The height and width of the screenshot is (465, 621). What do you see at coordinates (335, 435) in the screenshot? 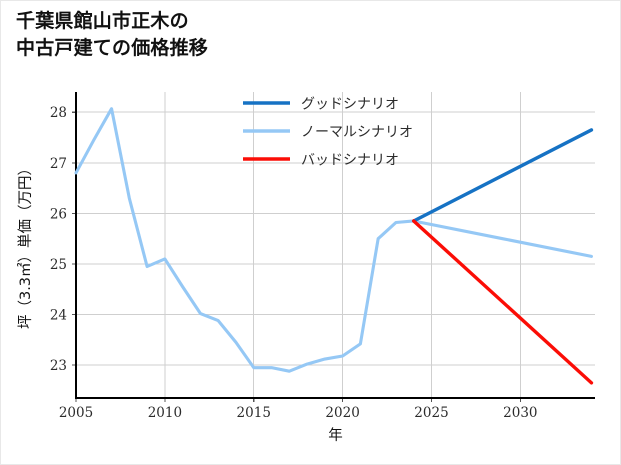
I see `x-axis-title: 年` at bounding box center [335, 435].